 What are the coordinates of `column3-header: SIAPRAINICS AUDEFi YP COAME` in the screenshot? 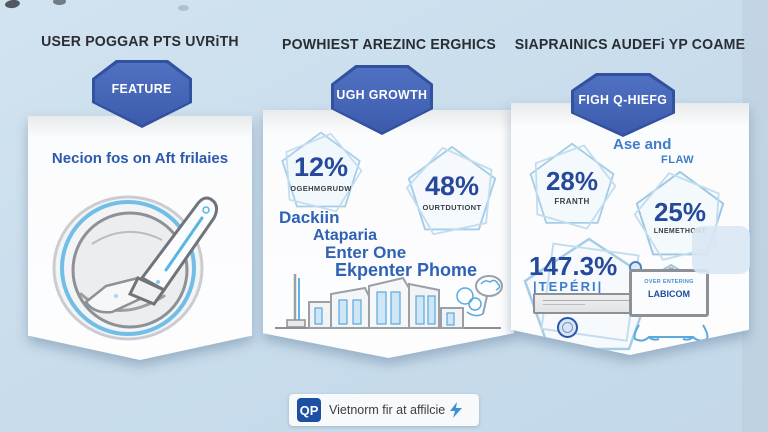 It's located at (630, 44).